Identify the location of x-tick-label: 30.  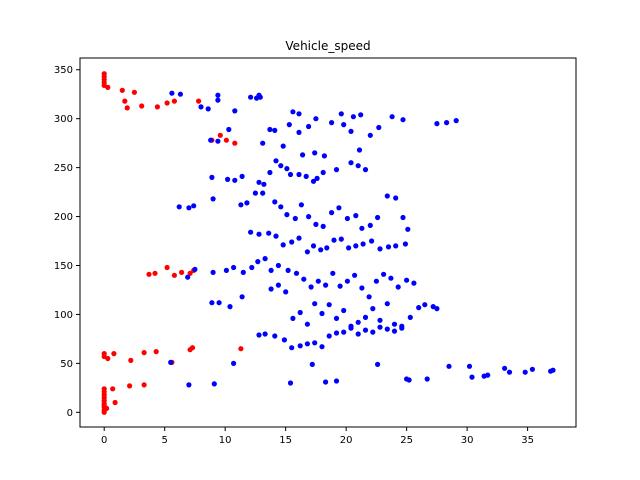
(467, 440).